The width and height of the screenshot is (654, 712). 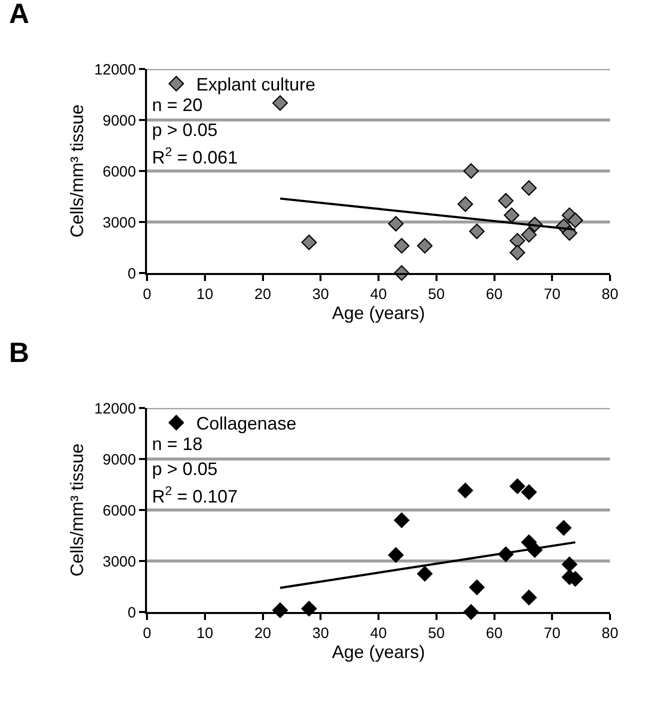 What do you see at coordinates (246, 424) in the screenshot?
I see `legend-label: Collagenase` at bounding box center [246, 424].